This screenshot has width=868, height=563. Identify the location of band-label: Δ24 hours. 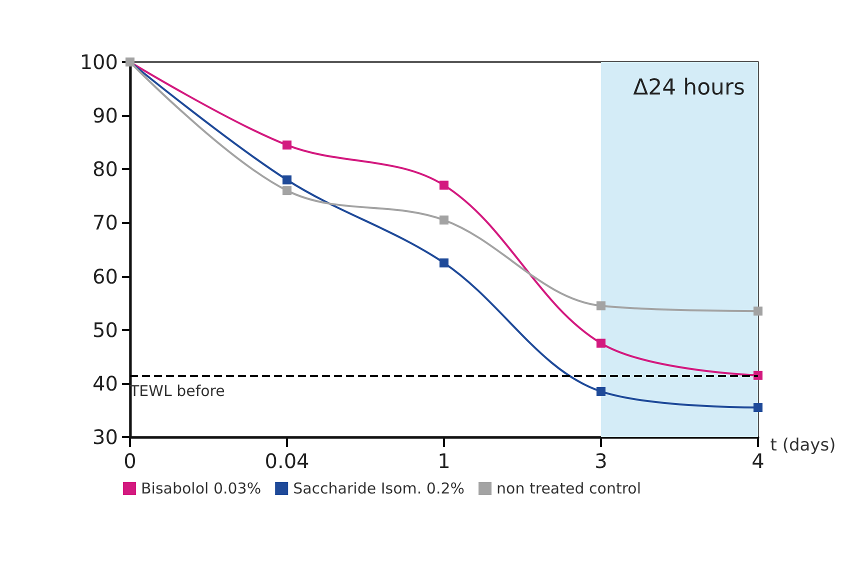
(689, 88).